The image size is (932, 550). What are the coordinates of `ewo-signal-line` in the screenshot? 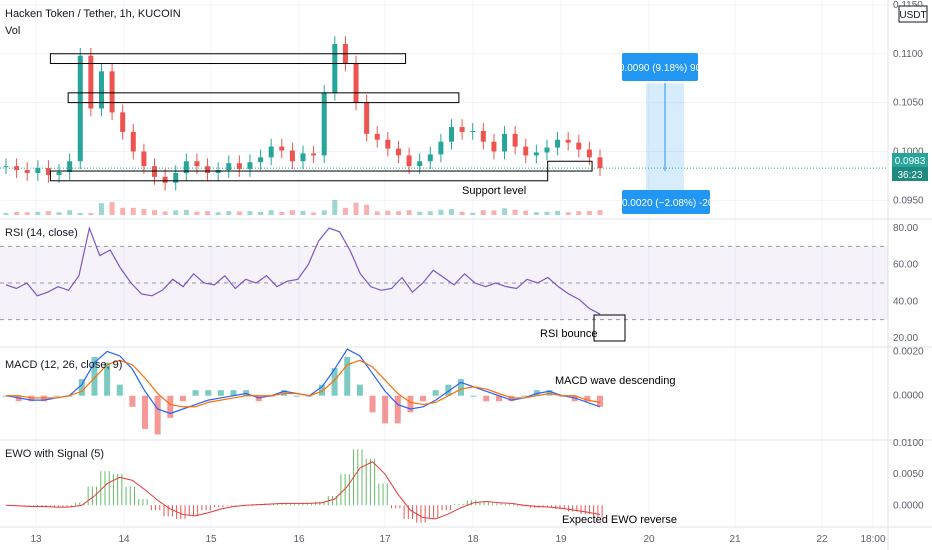 It's located at (303, 490).